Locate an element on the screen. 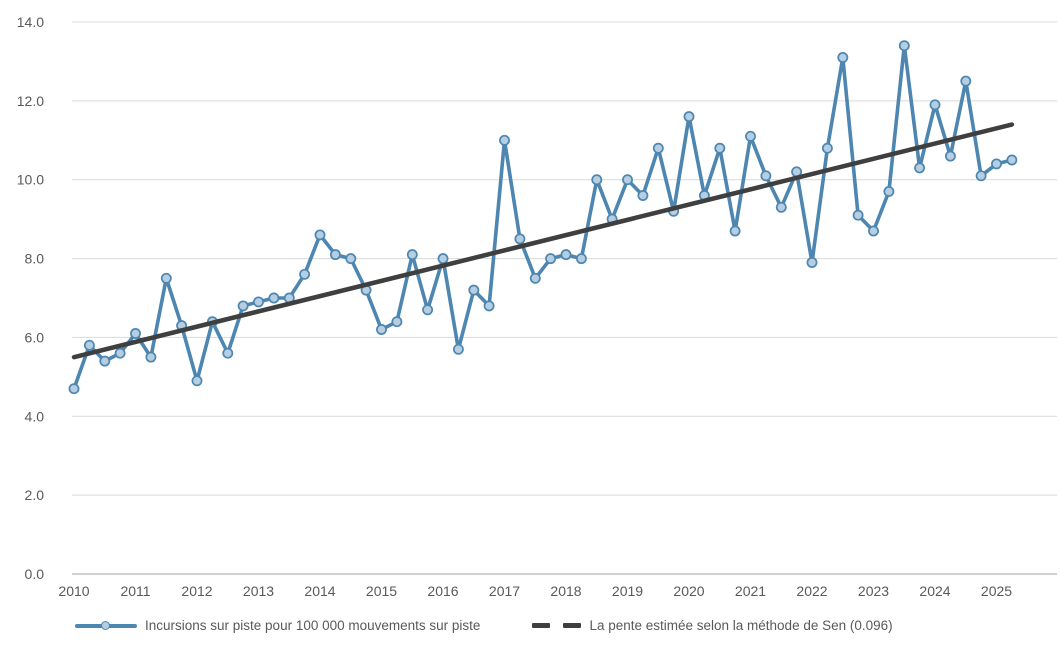 The image size is (1060, 655). y-axis-tick-label: 8.0 is located at coordinates (35, 259).